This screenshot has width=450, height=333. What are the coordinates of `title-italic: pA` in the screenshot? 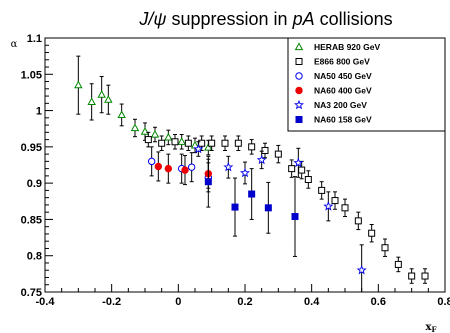 It's located at (303, 19).